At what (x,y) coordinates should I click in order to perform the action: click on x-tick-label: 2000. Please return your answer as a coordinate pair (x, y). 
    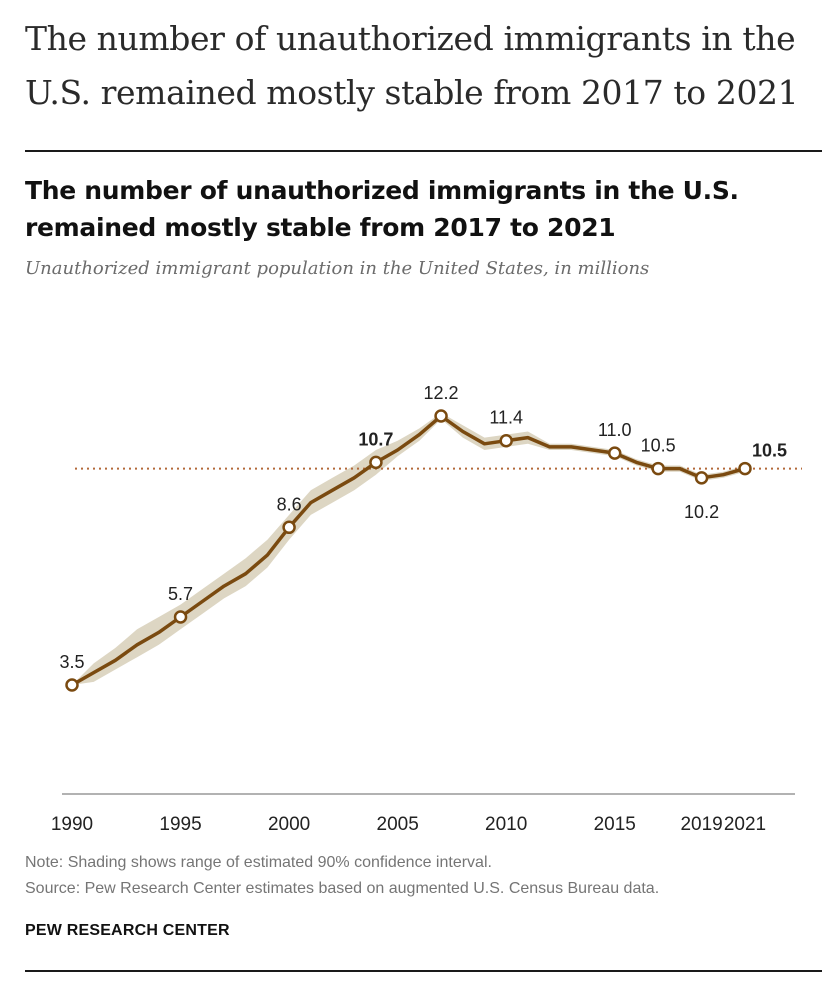
    Looking at the image, I should click on (289, 824).